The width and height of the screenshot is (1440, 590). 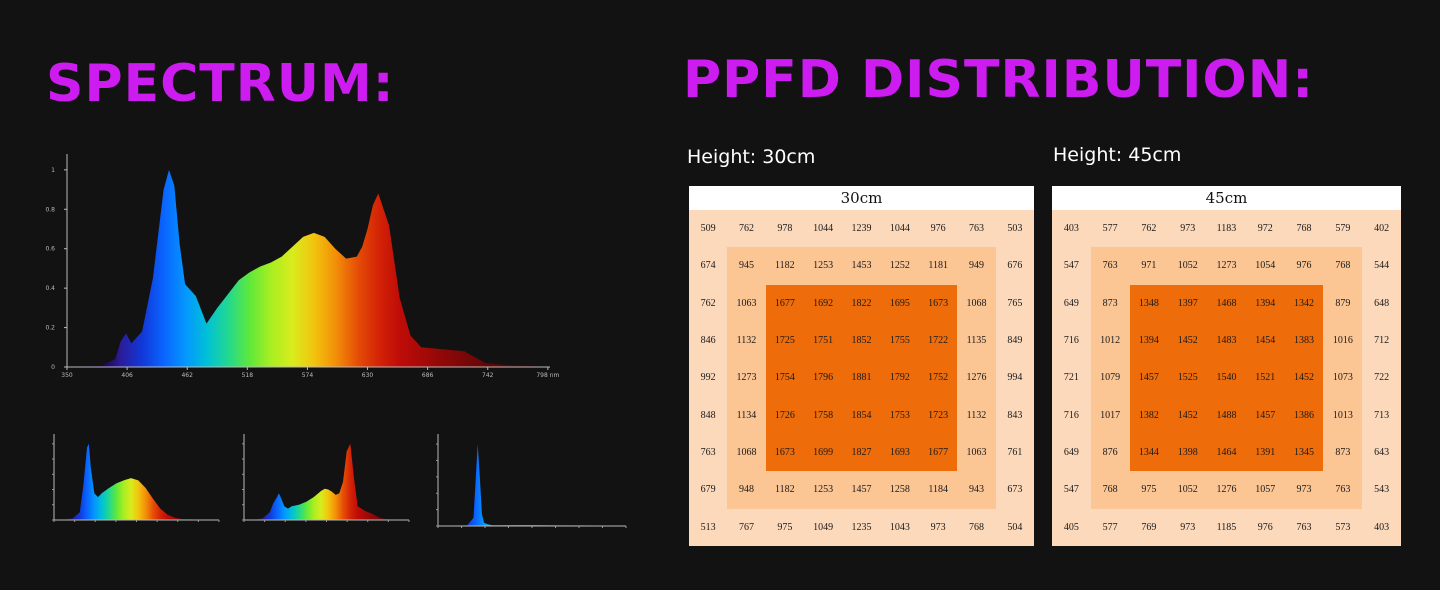 What do you see at coordinates (1148, 303) in the screenshot?
I see `ppfd-value-cell: 1348` at bounding box center [1148, 303].